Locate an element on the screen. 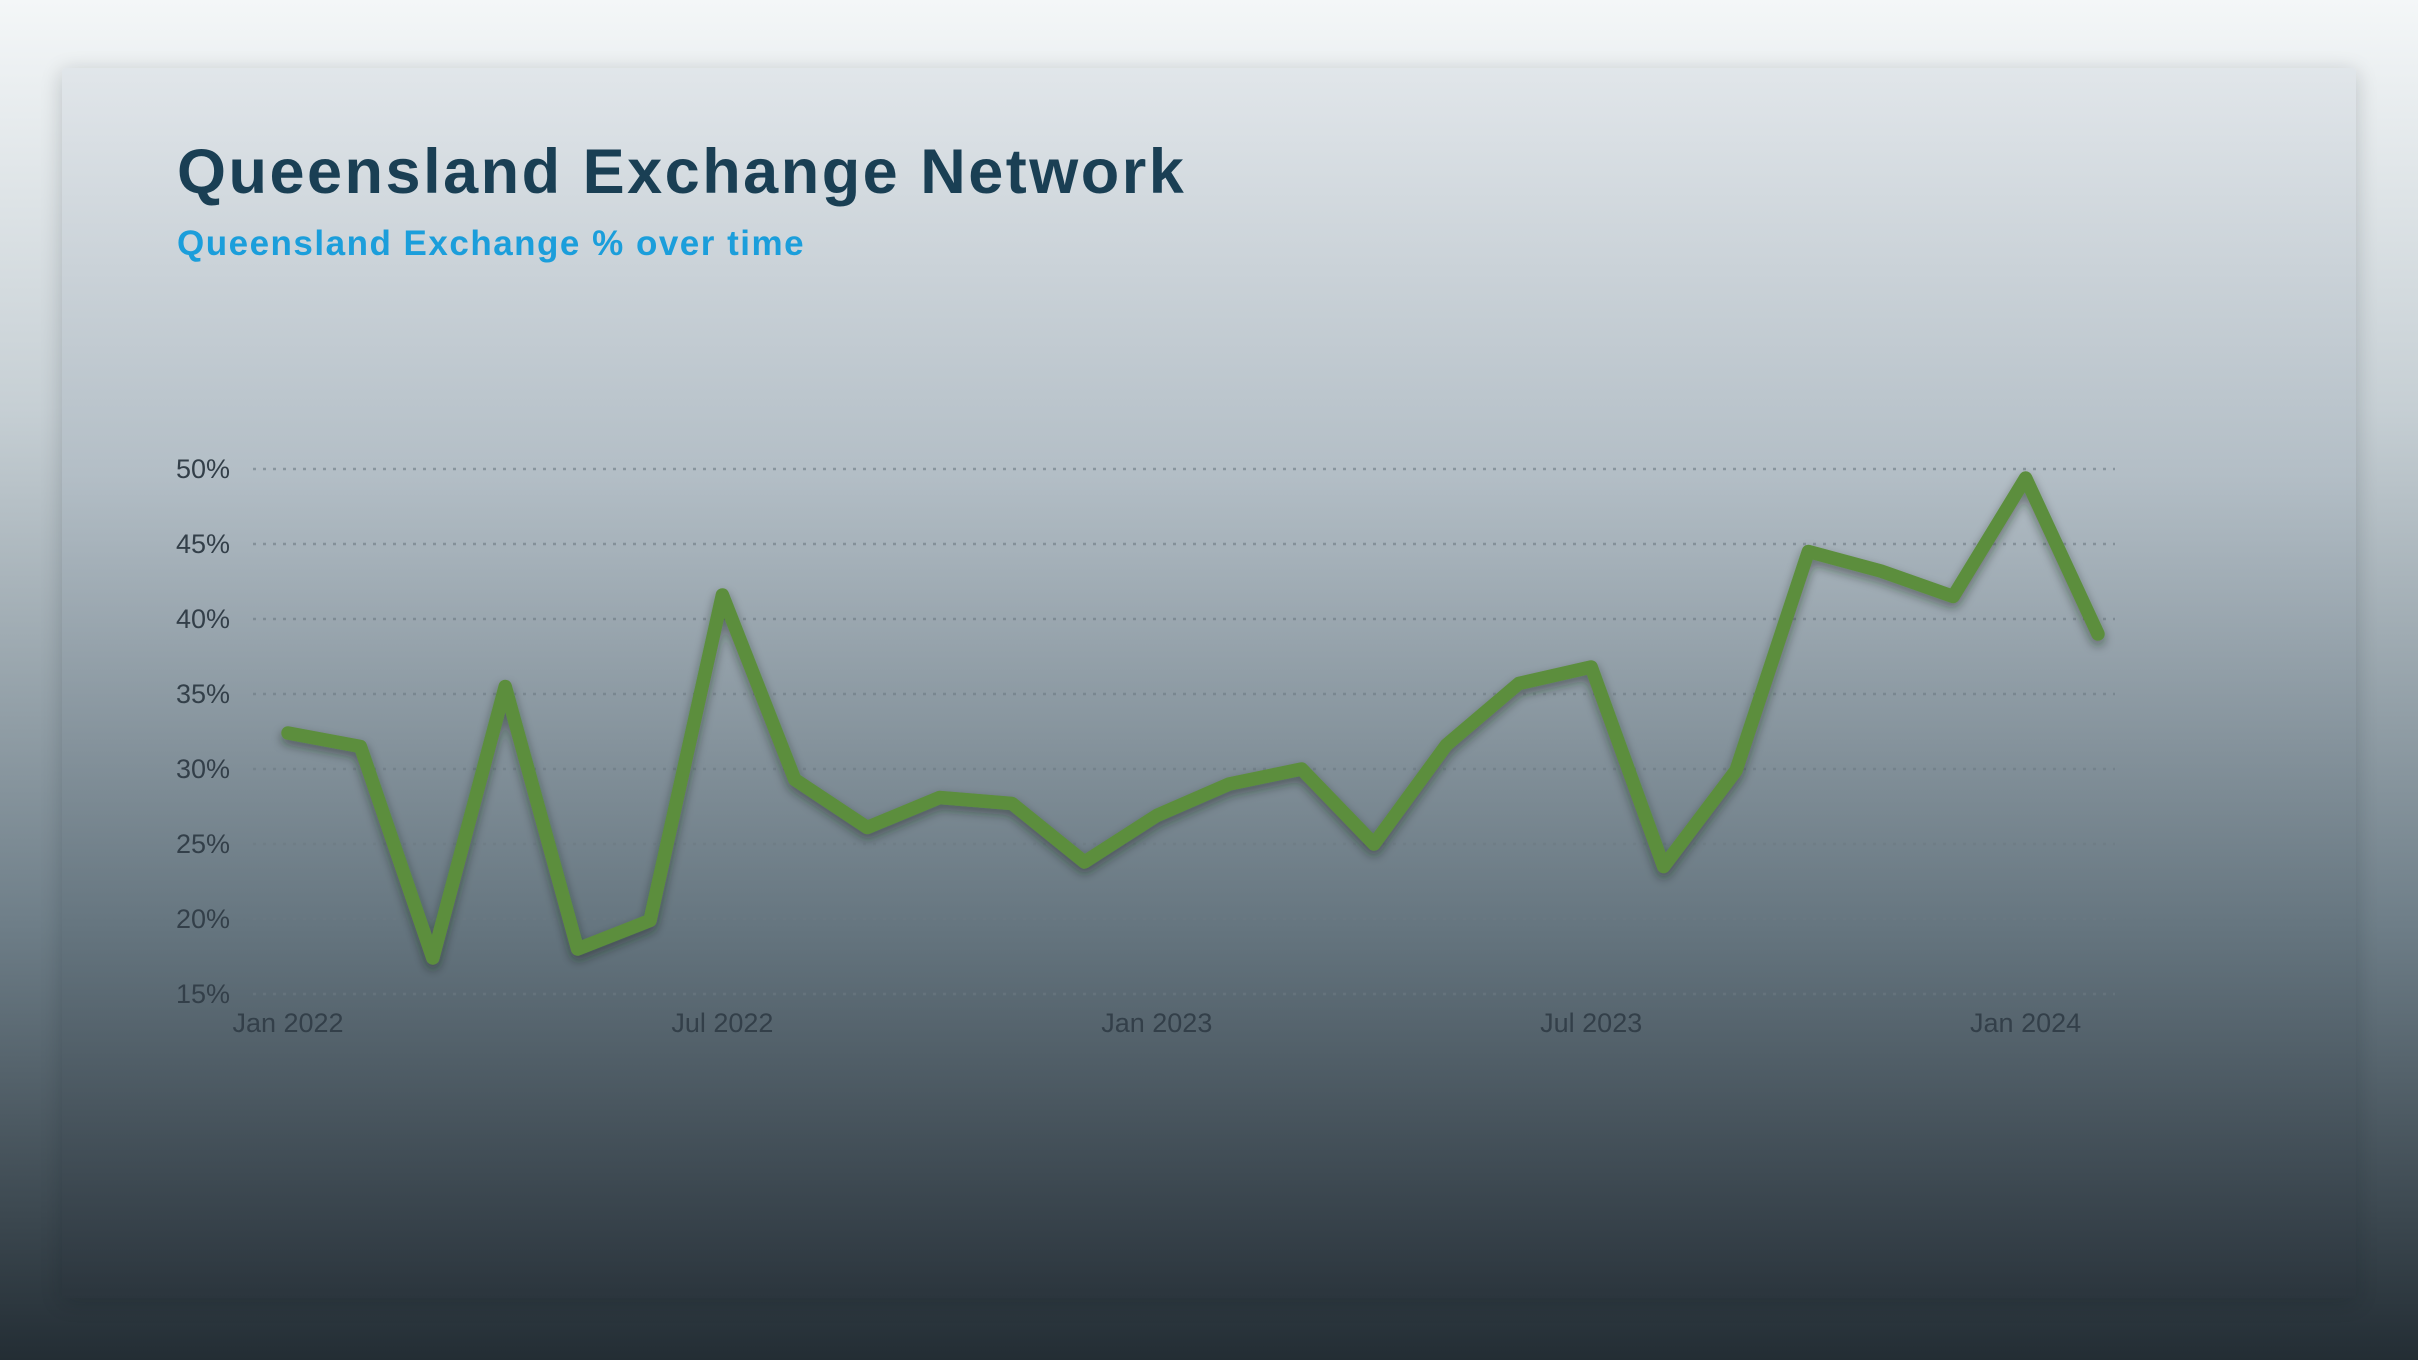 The width and height of the screenshot is (2418, 1360). y-axis-tick-label: 35% is located at coordinates (203, 694).